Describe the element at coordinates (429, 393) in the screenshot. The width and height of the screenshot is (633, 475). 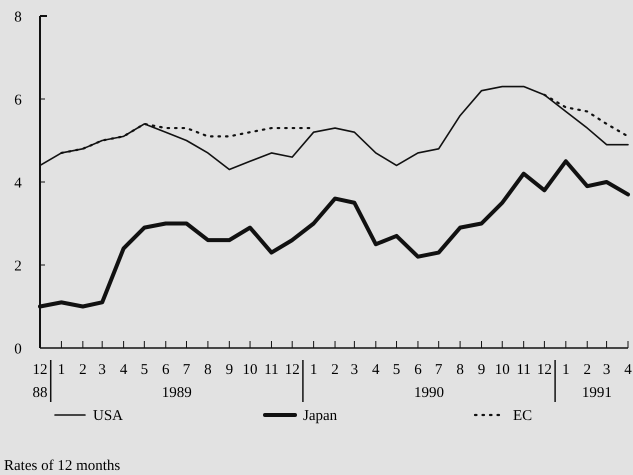
I see `text: 1990` at that location.